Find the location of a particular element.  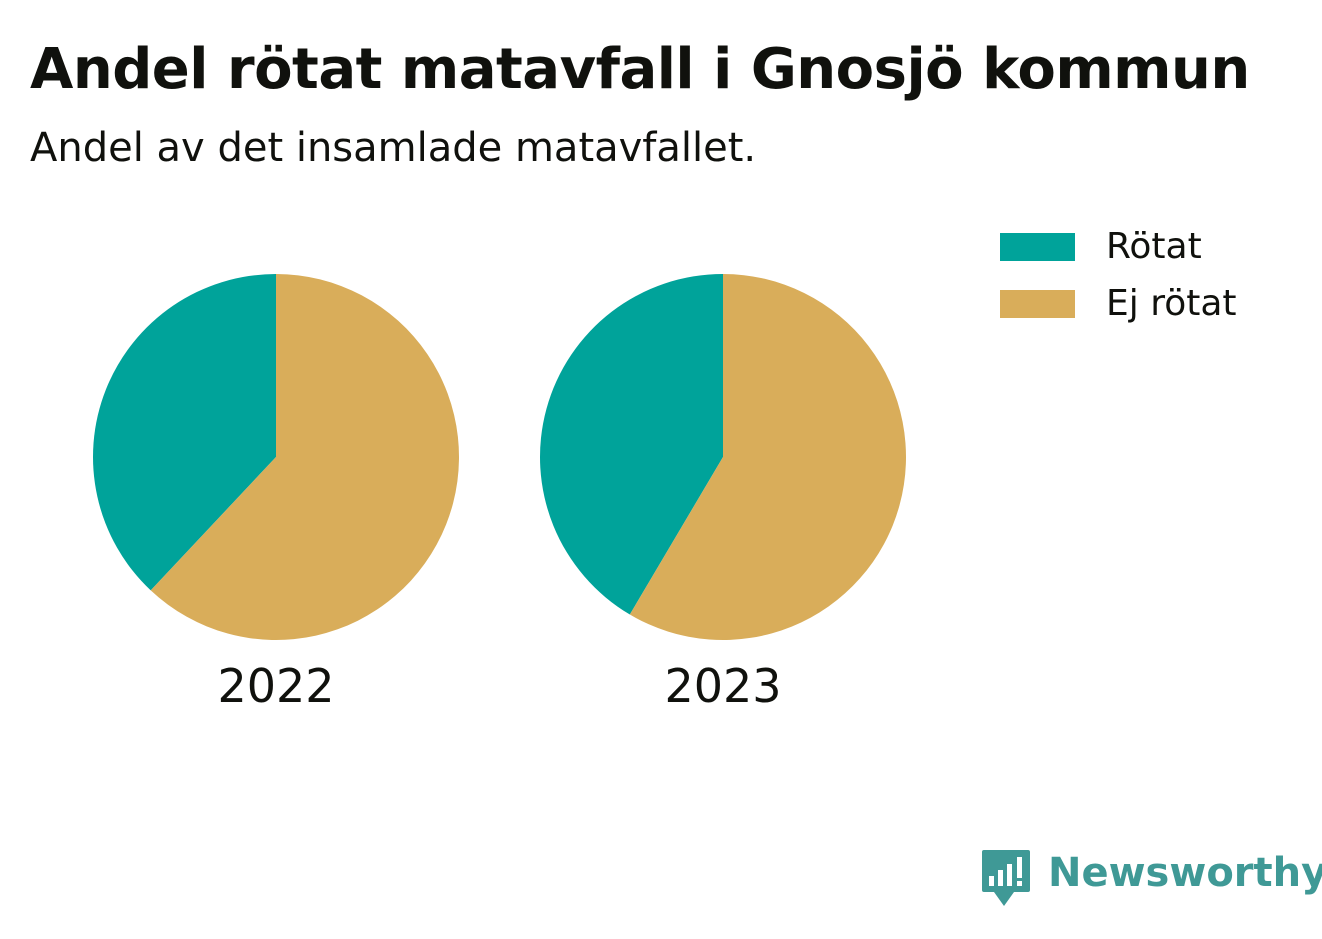

chart-title: Andel rötat matavfall i Gnosjö kommun is located at coordinates (640, 69).